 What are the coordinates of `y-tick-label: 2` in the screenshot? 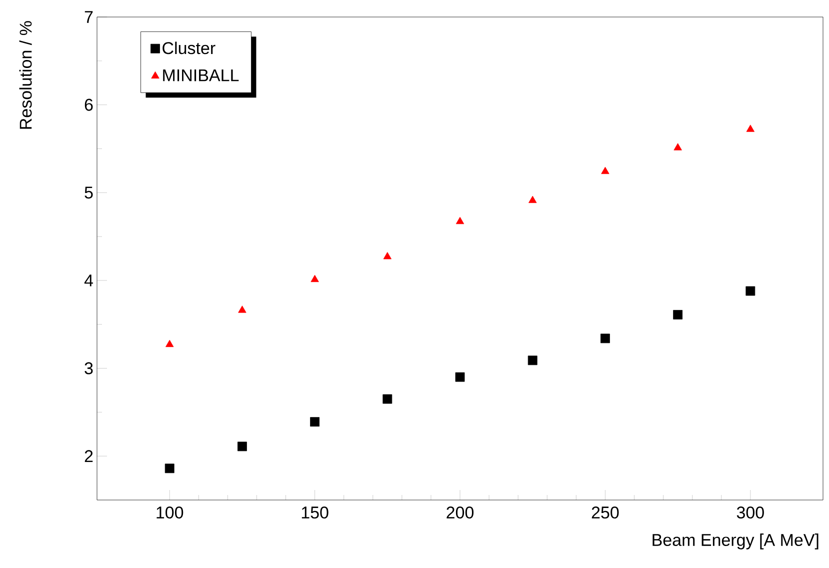 It's located at (88, 456).